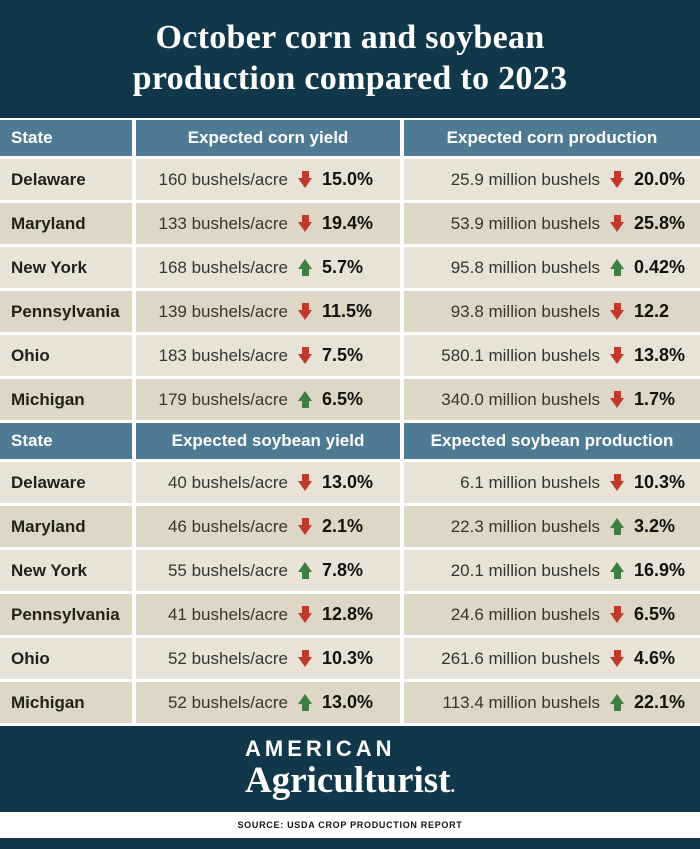 This screenshot has height=849, width=700. I want to click on production-value: 53.9 million bushels, so click(525, 223).